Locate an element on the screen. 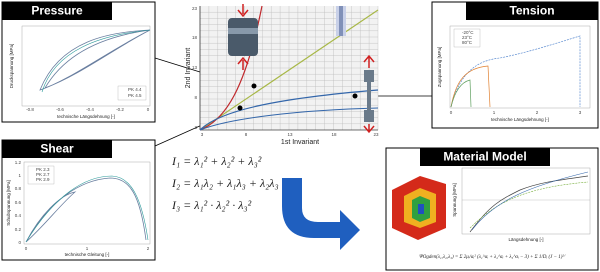 The image size is (600, 272). legend-entry: PK 2.7 is located at coordinates (43, 174).